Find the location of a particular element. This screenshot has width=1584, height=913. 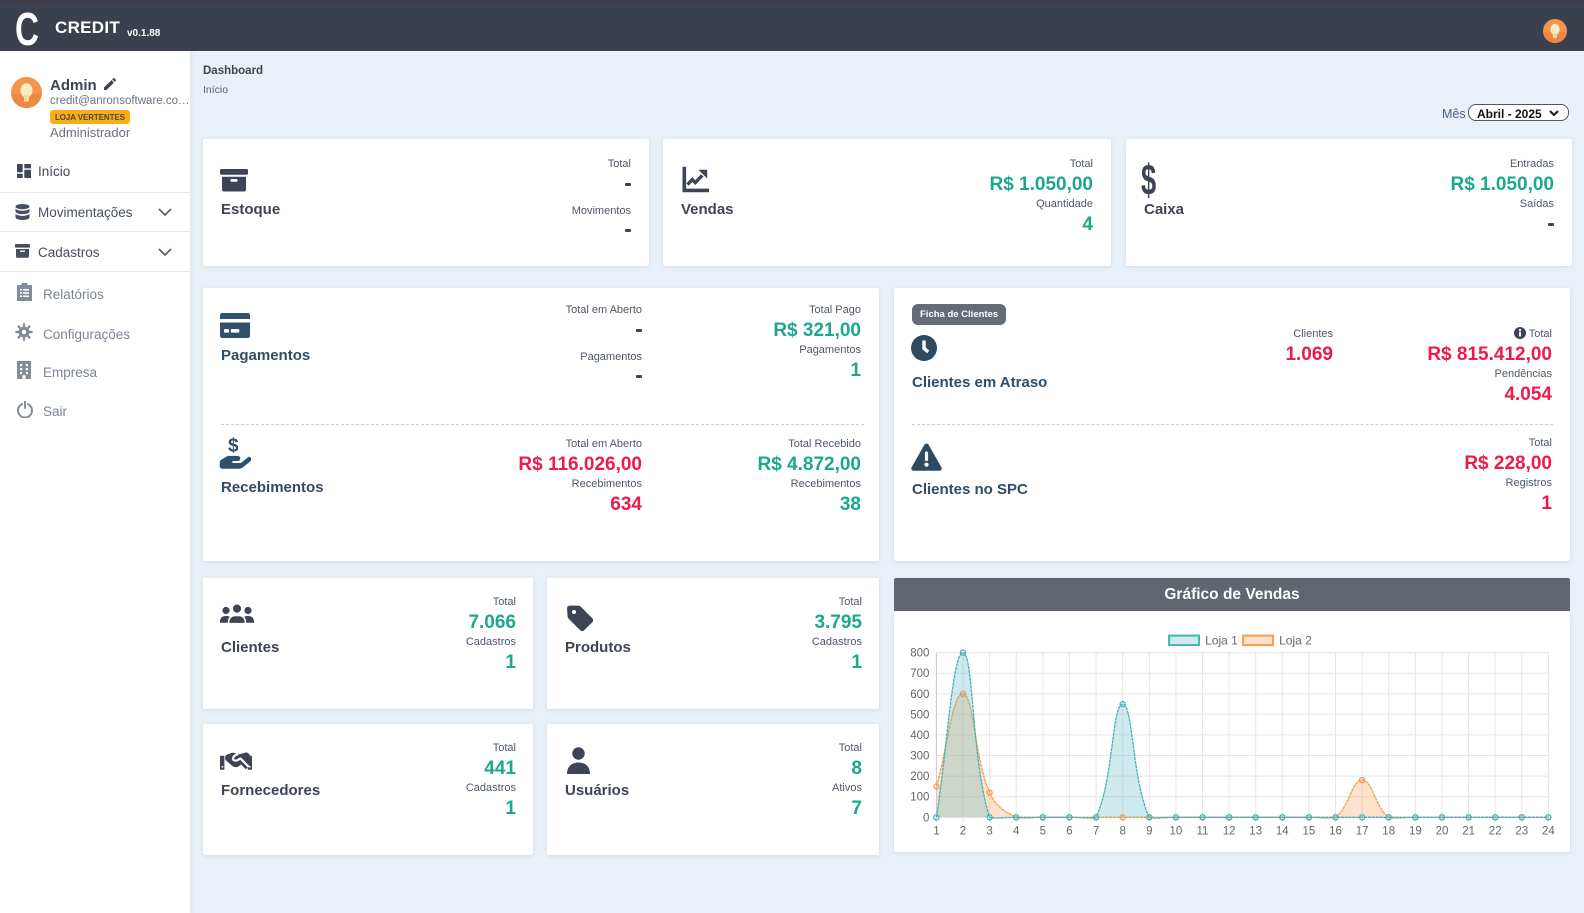

svg-text: 15 is located at coordinates (1309, 831).